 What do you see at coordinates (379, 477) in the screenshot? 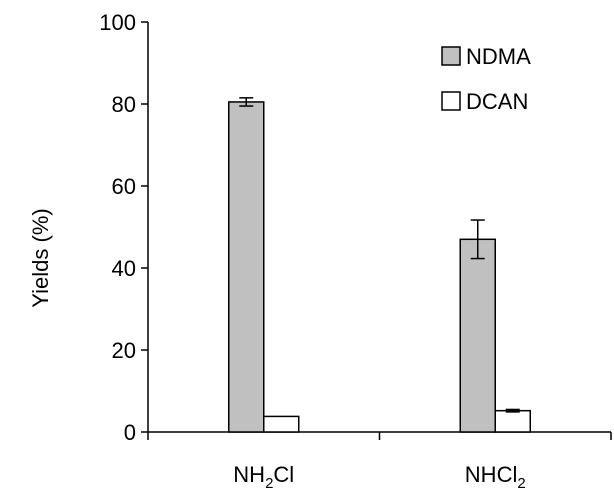
I see `x-labels: NH2Cl NHCl2` at bounding box center [379, 477].